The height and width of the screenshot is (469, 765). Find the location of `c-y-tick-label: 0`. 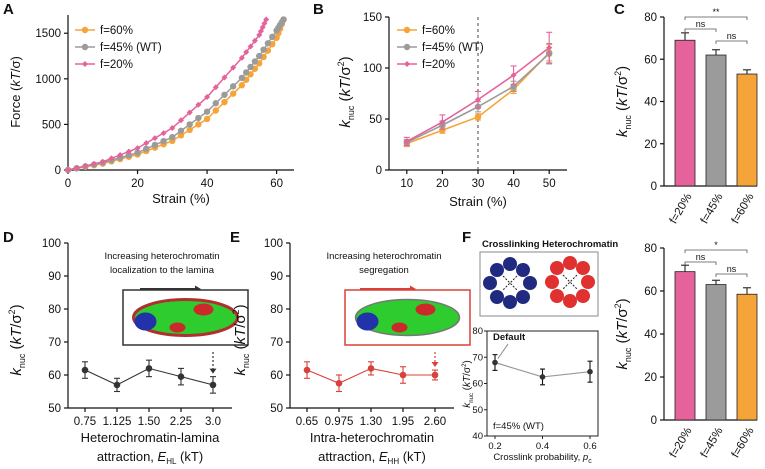

c-y-tick-label: 0 is located at coordinates (654, 187).